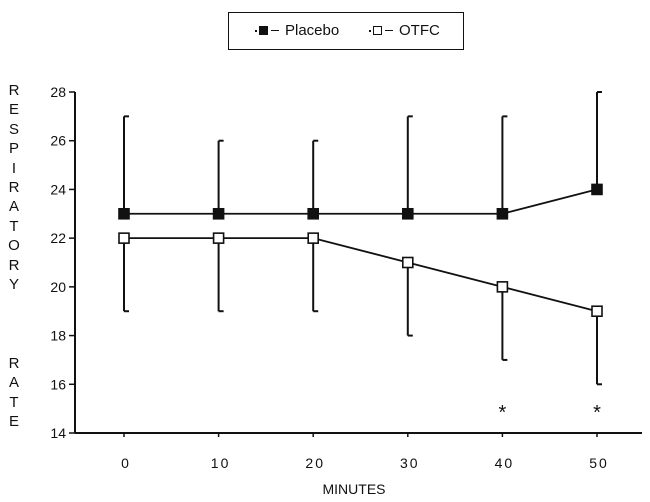  Describe the element at coordinates (361, 275) in the screenshot. I see `otfc-series-line` at that location.